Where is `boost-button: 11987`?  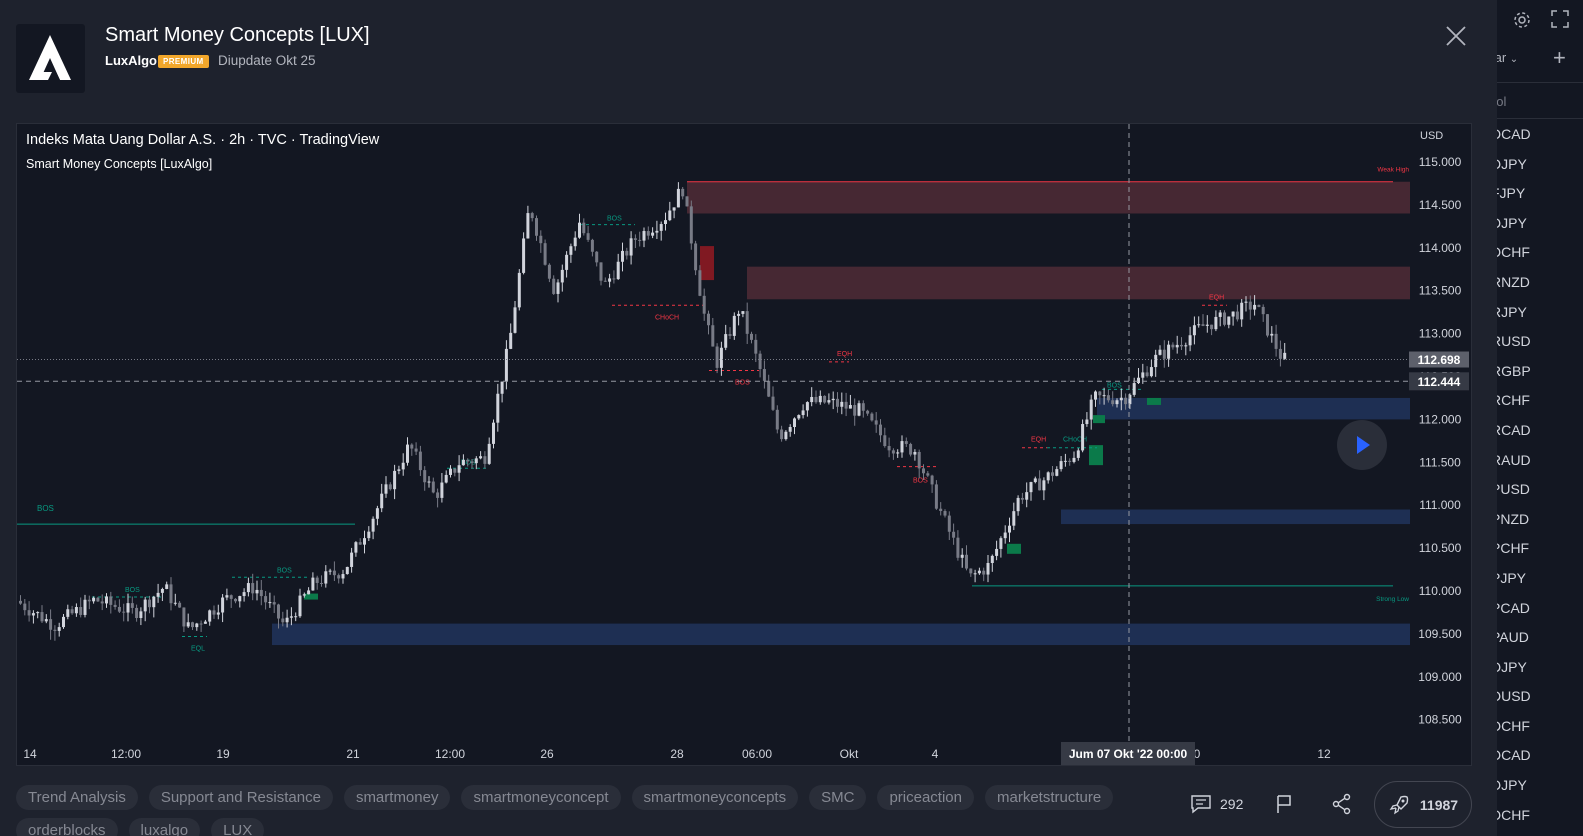
boost-button: 11987 is located at coordinates (1423, 804).